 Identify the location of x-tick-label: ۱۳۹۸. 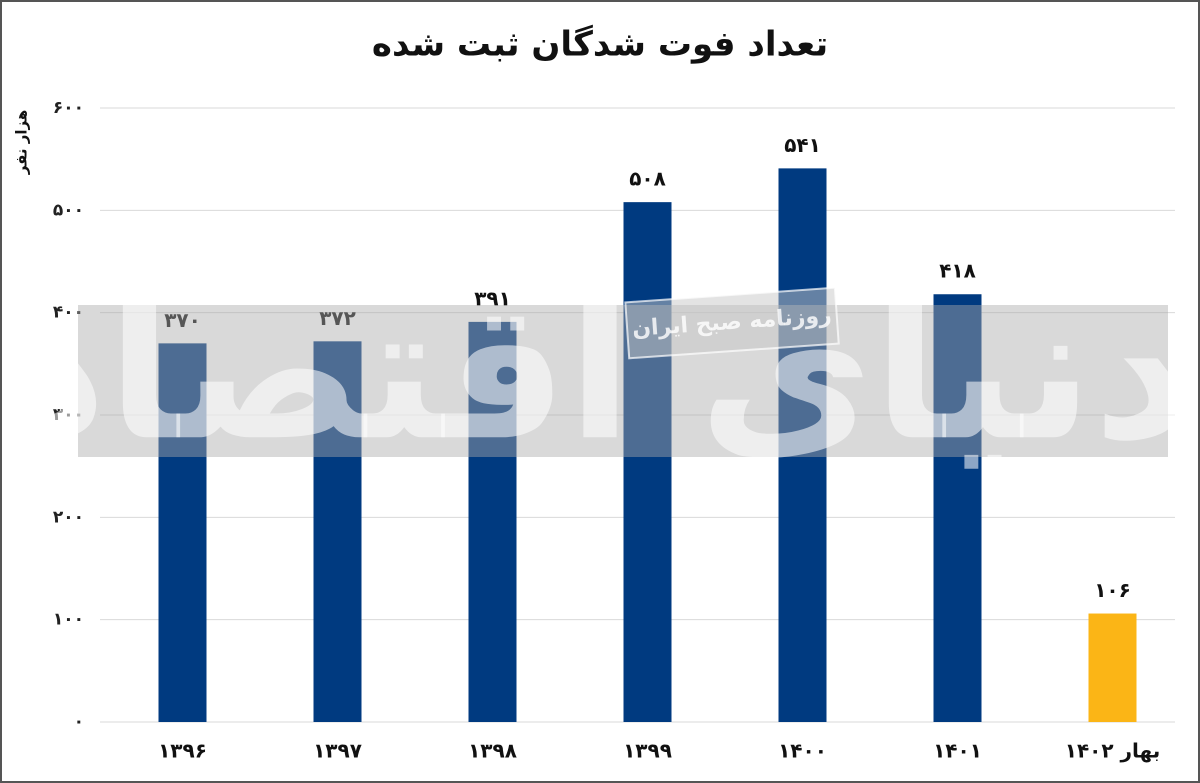
(492, 751).